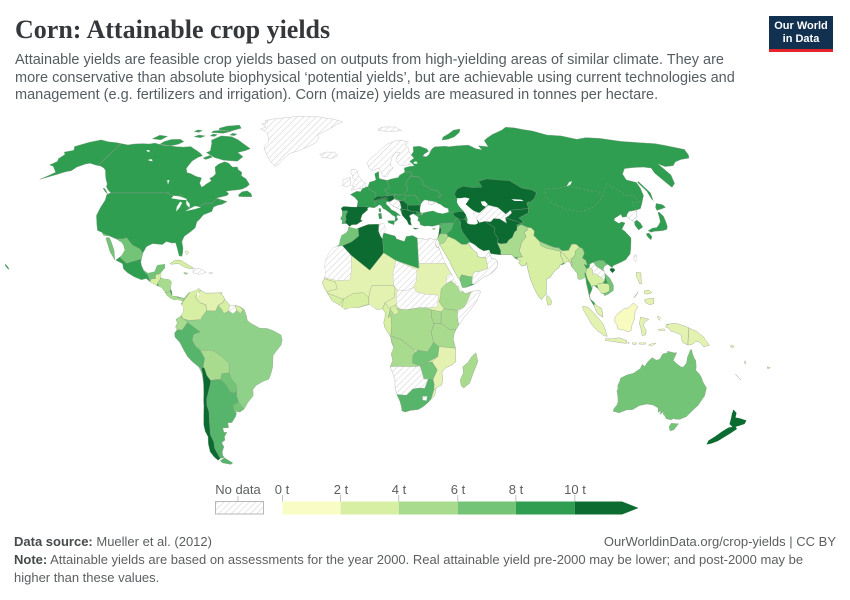 The width and height of the screenshot is (850, 600). Describe the element at coordinates (399, 489) in the screenshot. I see `svg-text: 4 t` at that location.